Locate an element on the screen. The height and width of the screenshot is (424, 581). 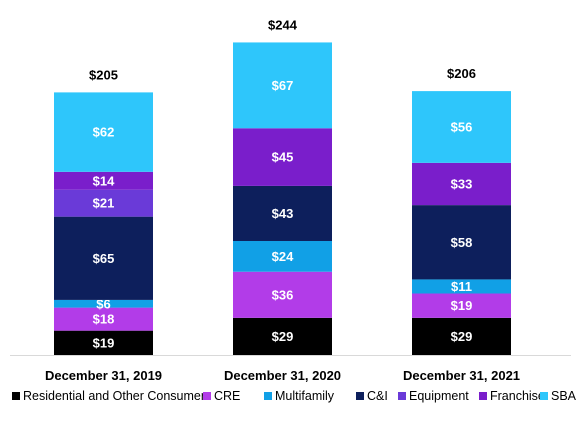
data-label: $6 is located at coordinates (103, 303).